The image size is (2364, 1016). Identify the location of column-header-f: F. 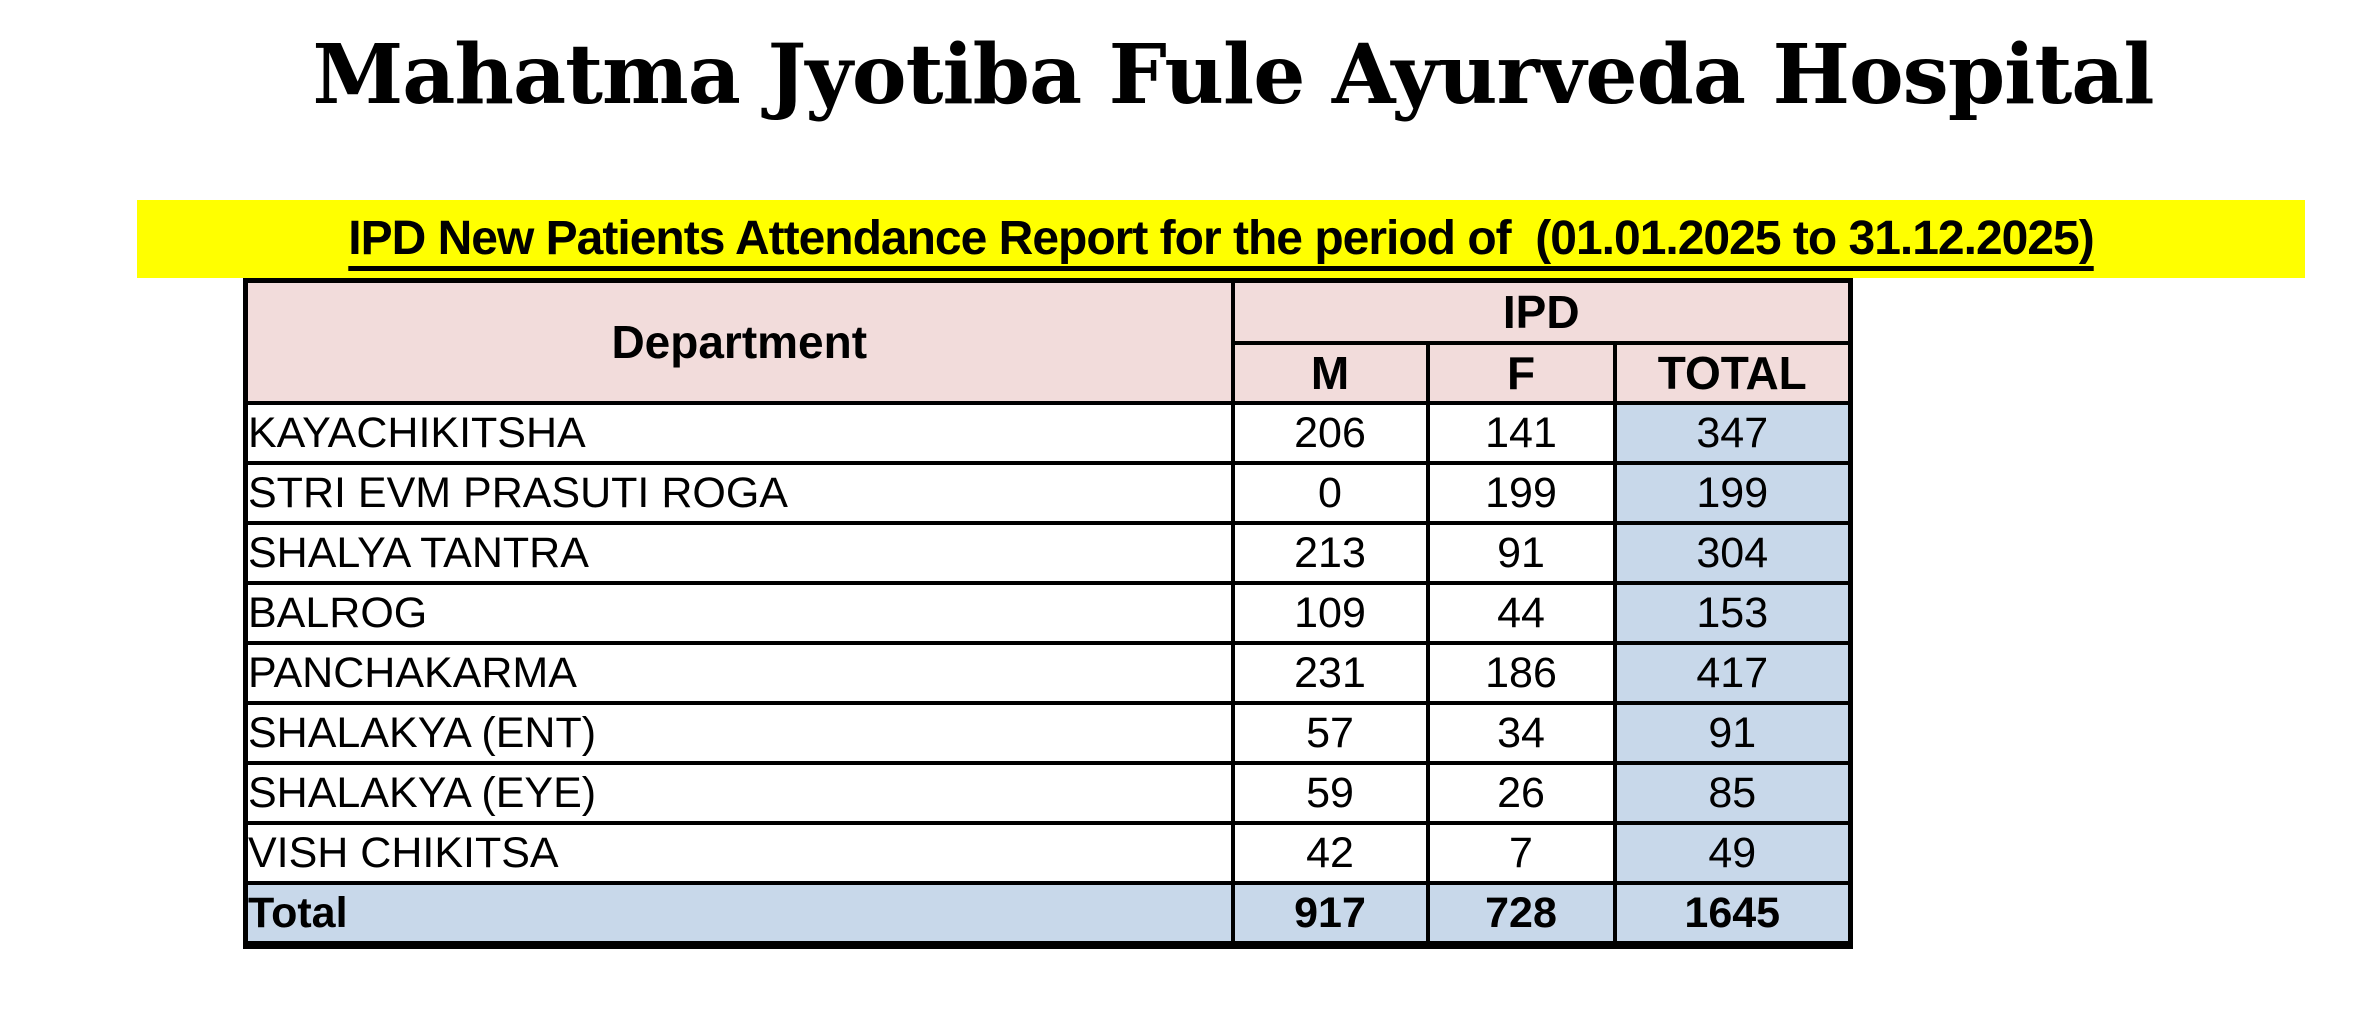
(1521, 373).